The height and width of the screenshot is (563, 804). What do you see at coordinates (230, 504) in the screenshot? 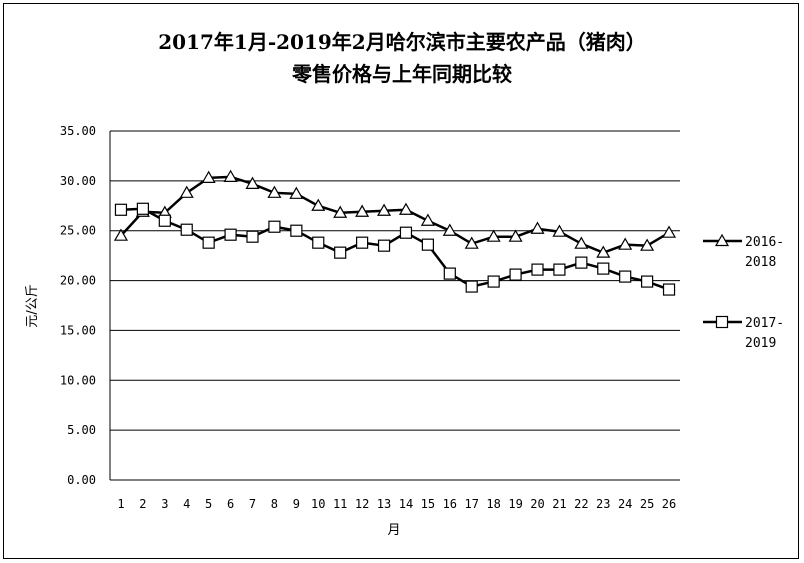
I see `x-tick-label: 6` at bounding box center [230, 504].